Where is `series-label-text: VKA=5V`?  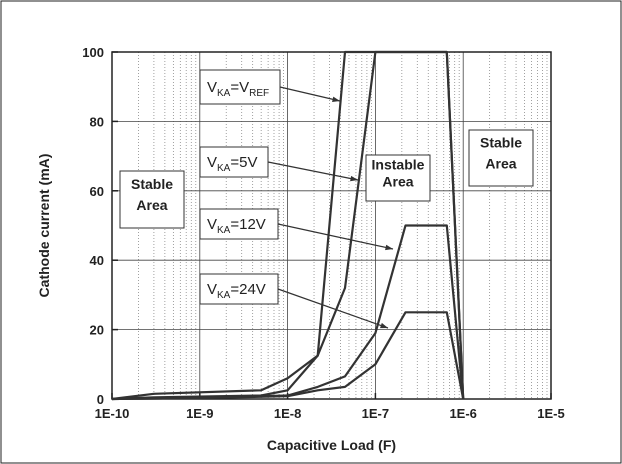 series-label-text: VKA=5V is located at coordinates (232, 164).